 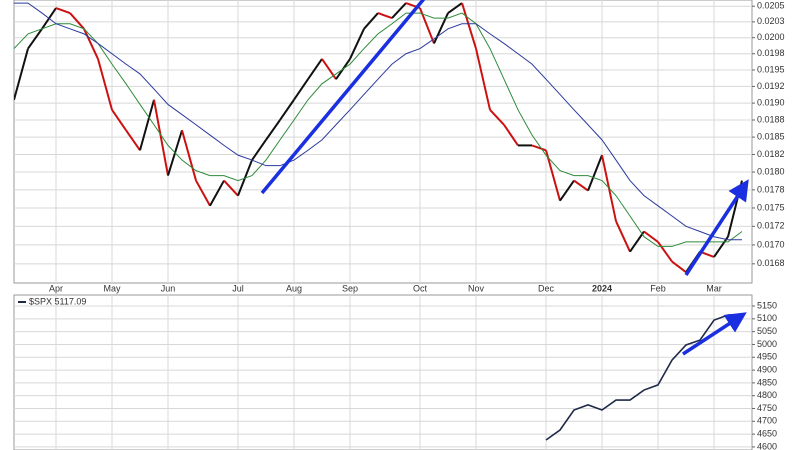 What do you see at coordinates (238, 288) in the screenshot?
I see `x-tick-label: Jul` at bounding box center [238, 288].